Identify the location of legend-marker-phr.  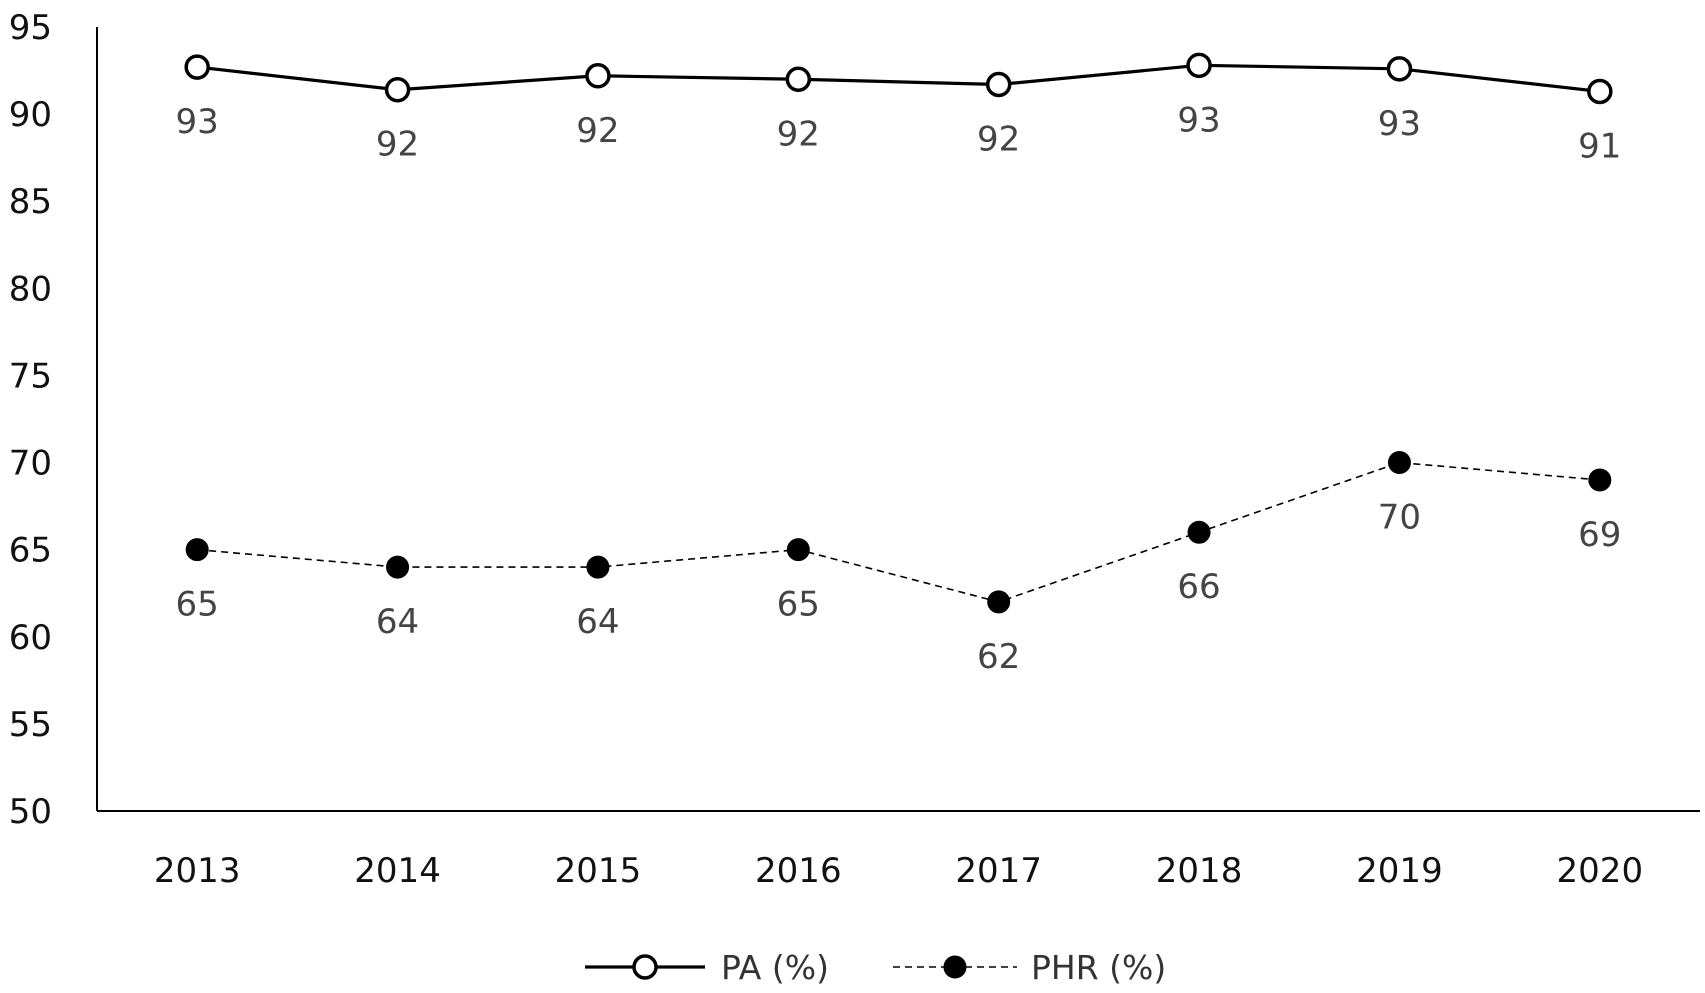
(955, 967).